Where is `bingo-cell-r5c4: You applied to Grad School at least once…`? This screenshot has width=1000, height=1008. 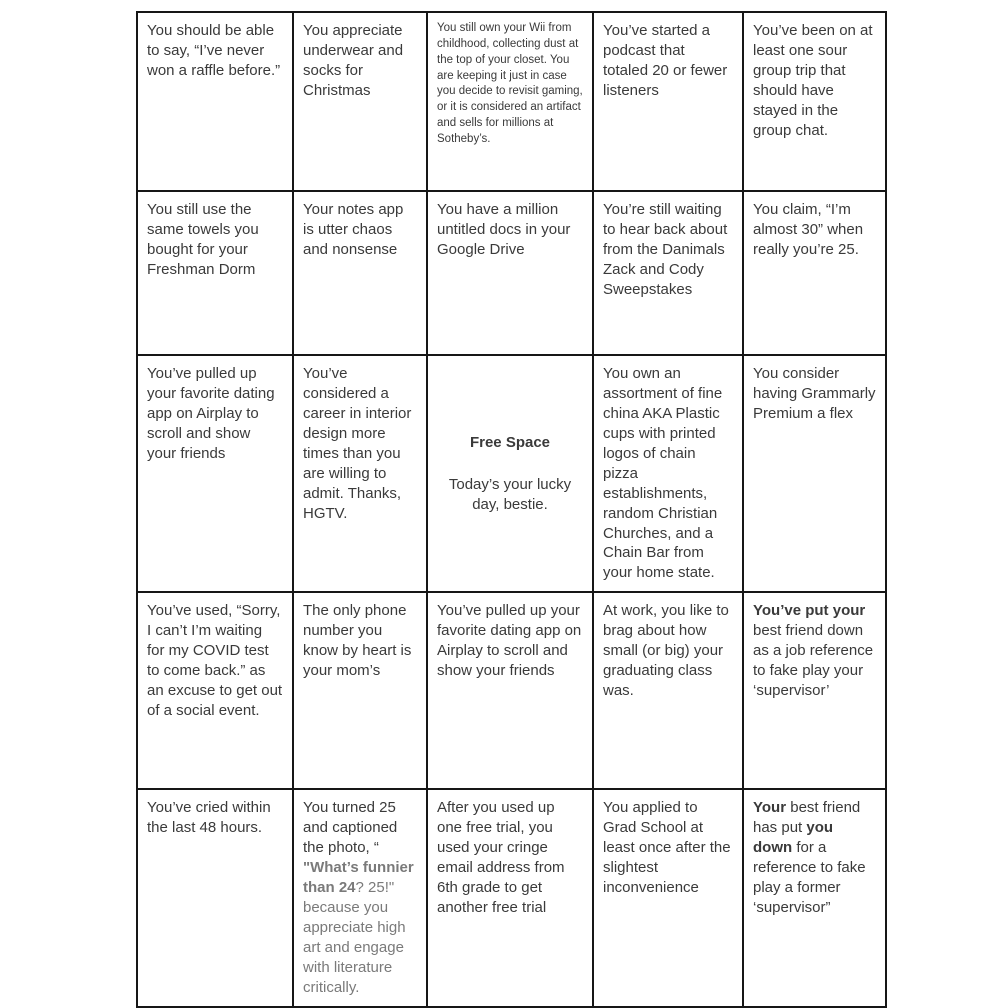 bingo-cell-r5c4: You applied to Grad School at least once… is located at coordinates (668, 898).